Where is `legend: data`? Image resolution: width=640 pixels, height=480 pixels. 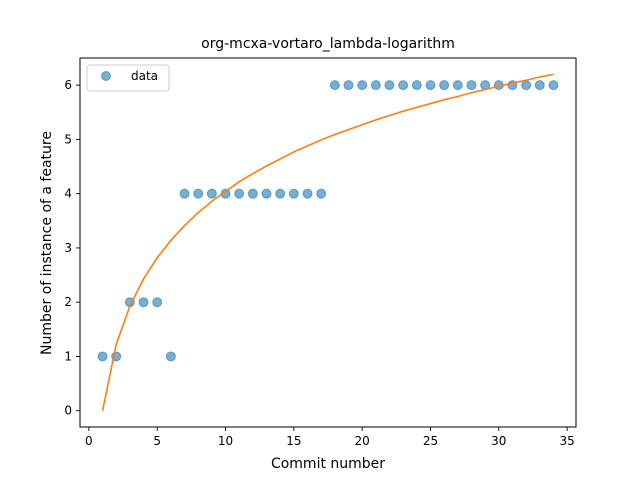
legend: data is located at coordinates (128, 78).